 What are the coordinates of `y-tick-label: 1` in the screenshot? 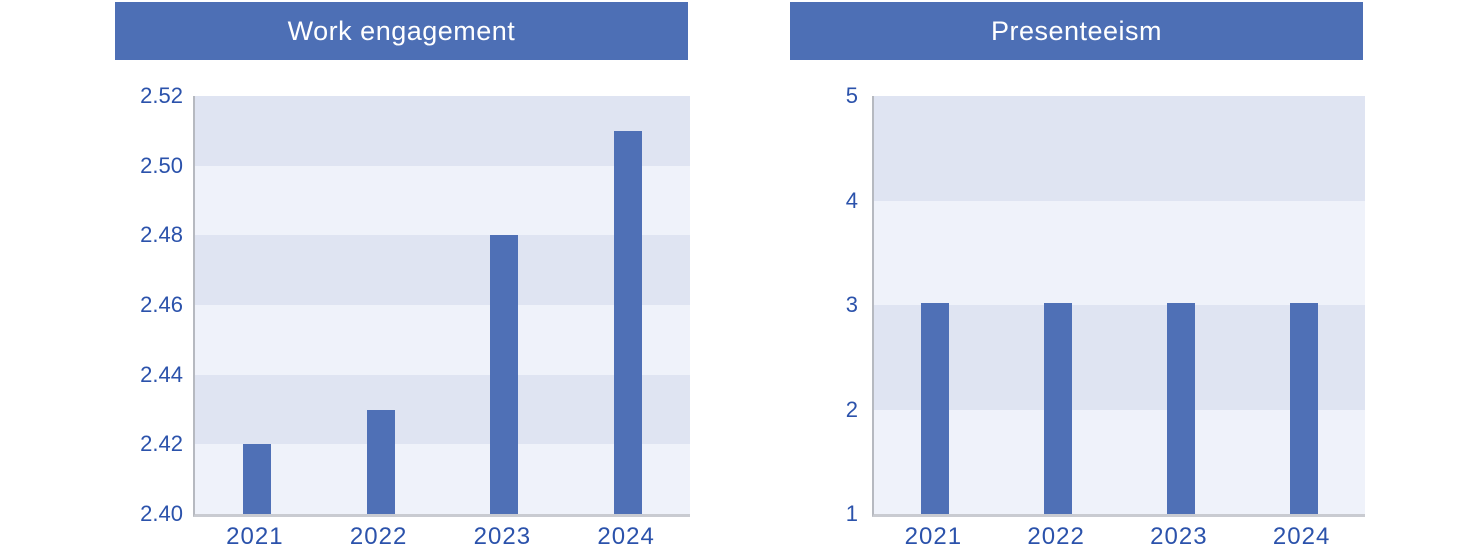 It's located at (851, 513).